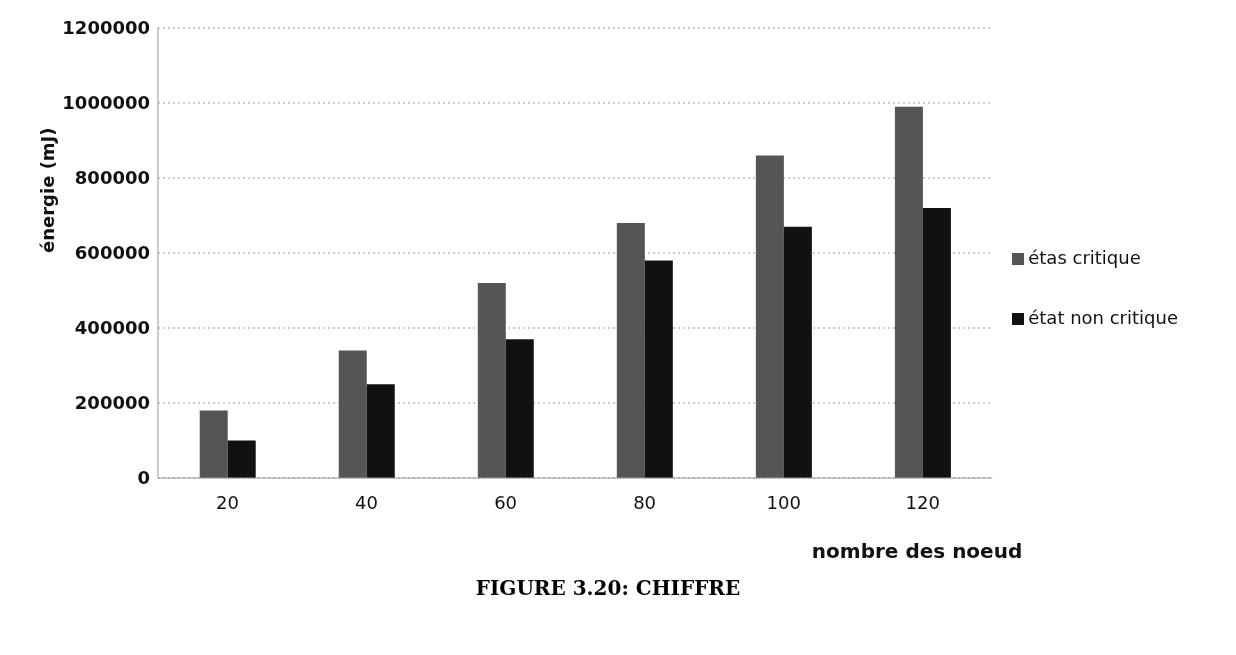 This screenshot has height=655, width=1236. What do you see at coordinates (1103, 317) in the screenshot?
I see `legend-label: état non critique` at bounding box center [1103, 317].